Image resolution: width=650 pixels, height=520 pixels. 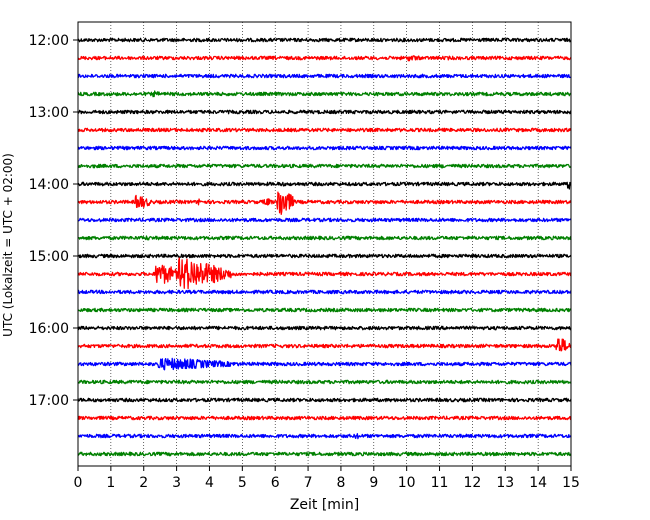 What do you see at coordinates (53, 221) in the screenshot?
I see `y-axis-ticks: 12:00 13:00 14:00 15:00 16:00 17:00` at bounding box center [53, 221].